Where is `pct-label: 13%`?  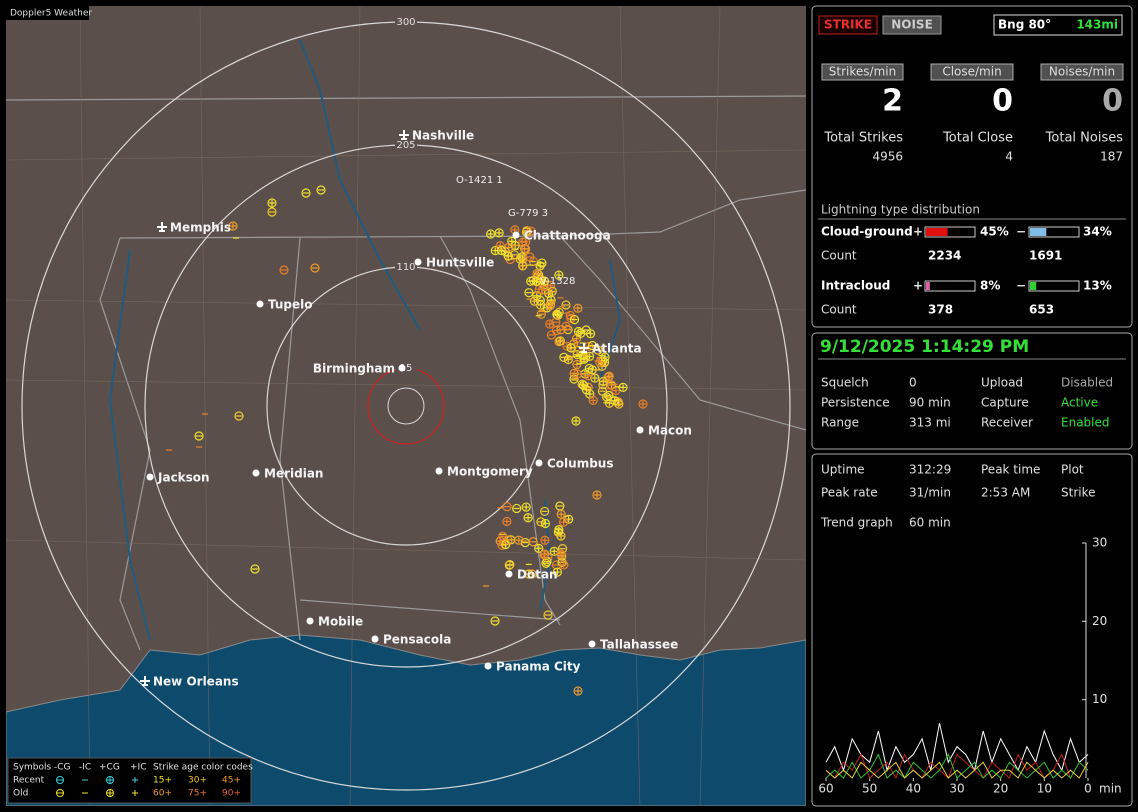 pct-label: 13% is located at coordinates (1097, 286).